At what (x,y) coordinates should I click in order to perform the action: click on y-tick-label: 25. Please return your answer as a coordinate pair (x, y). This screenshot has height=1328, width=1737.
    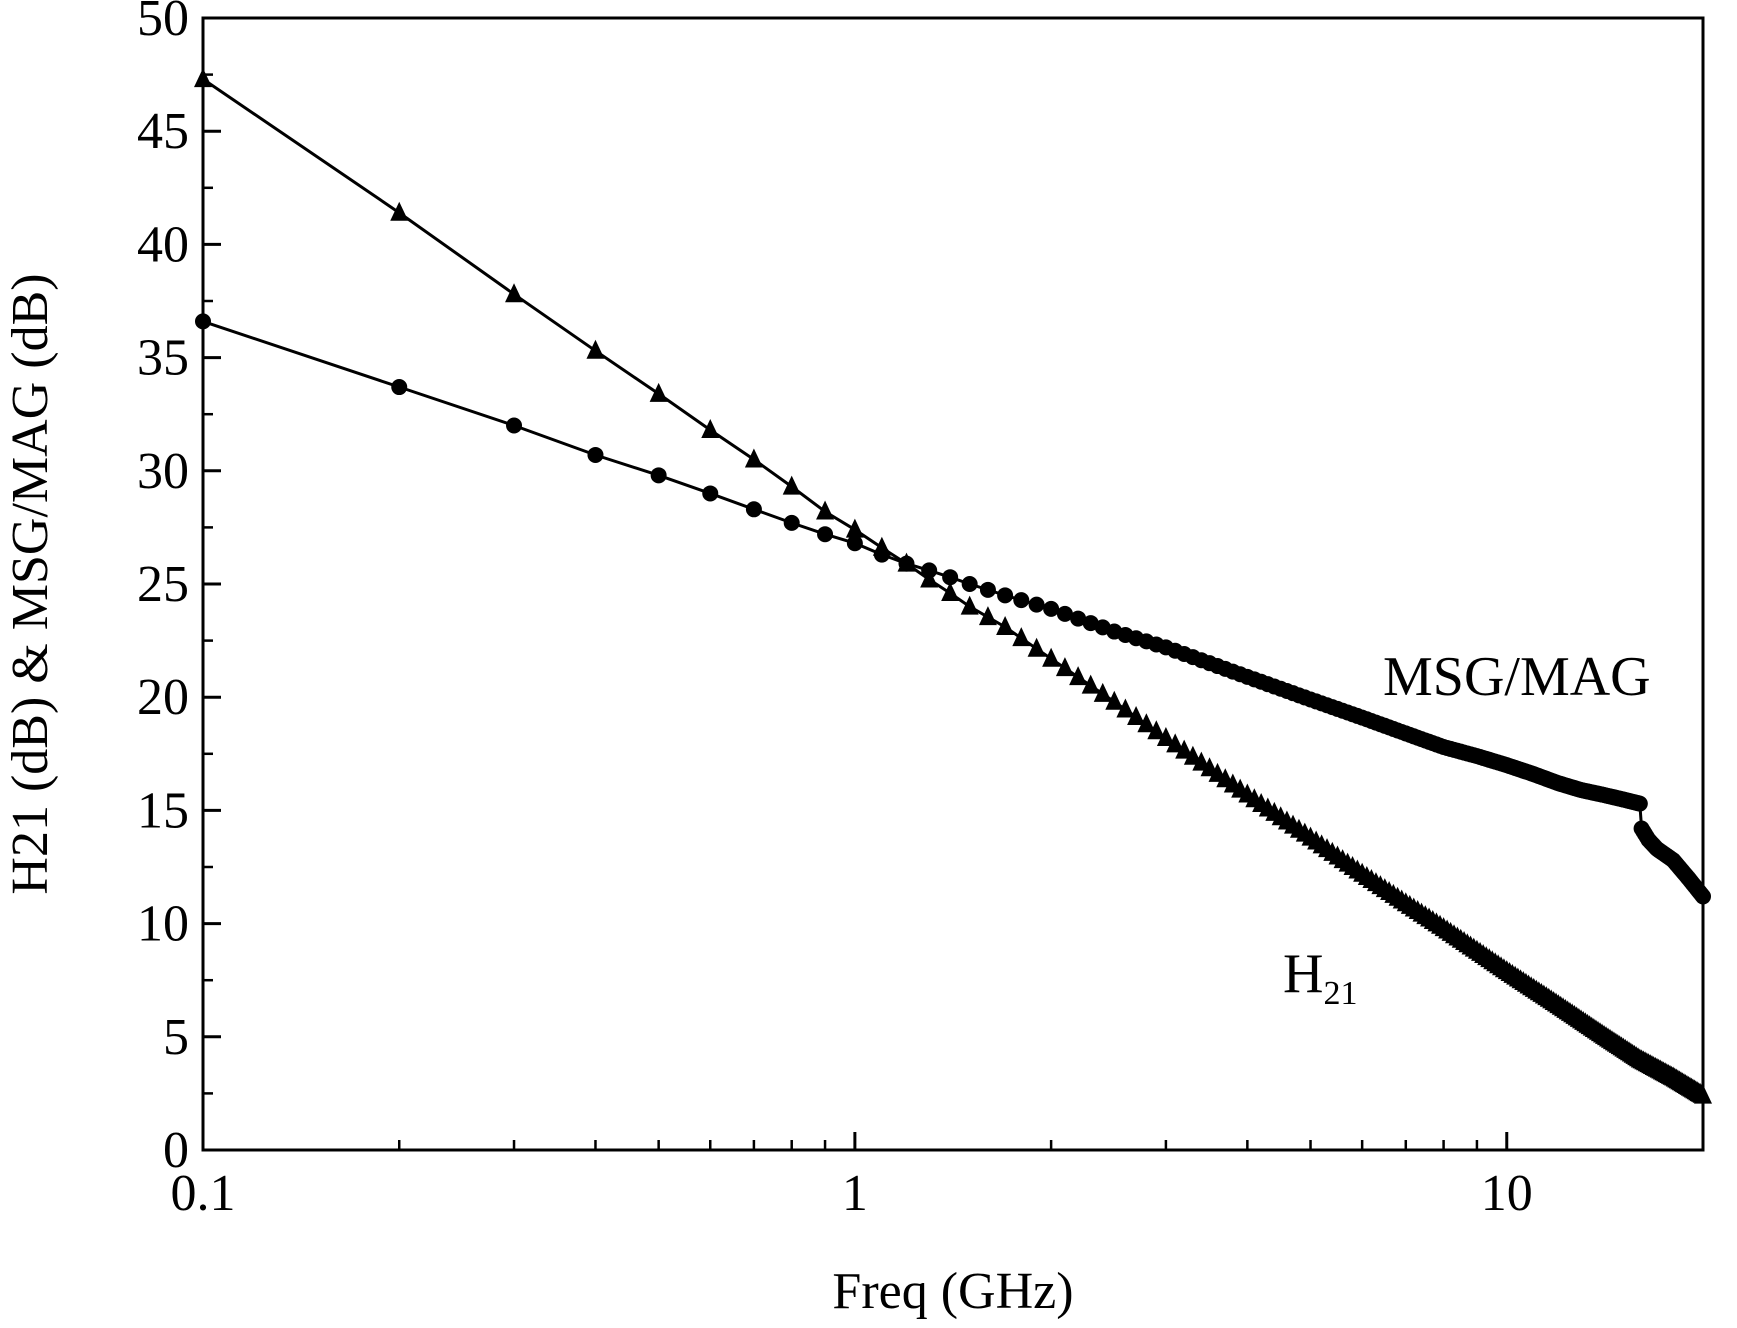
    Looking at the image, I should click on (163, 584).